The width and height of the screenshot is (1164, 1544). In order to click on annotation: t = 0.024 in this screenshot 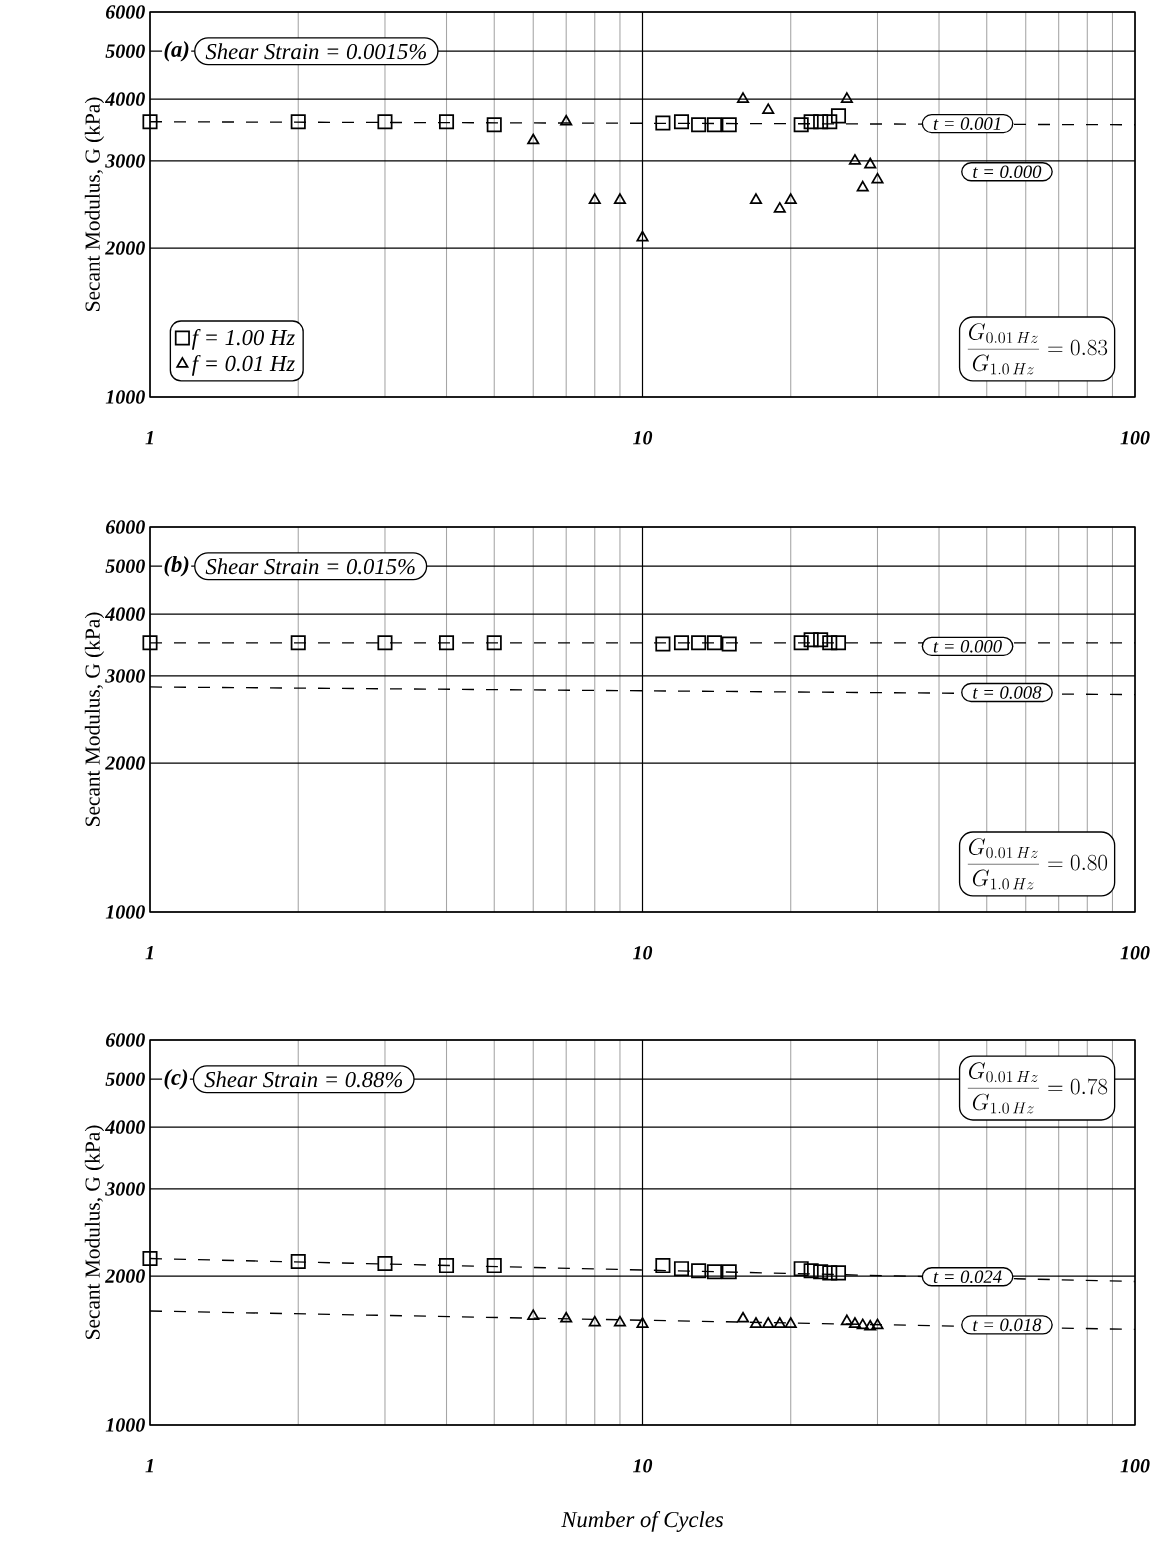, I will do `click(967, 1277)`.